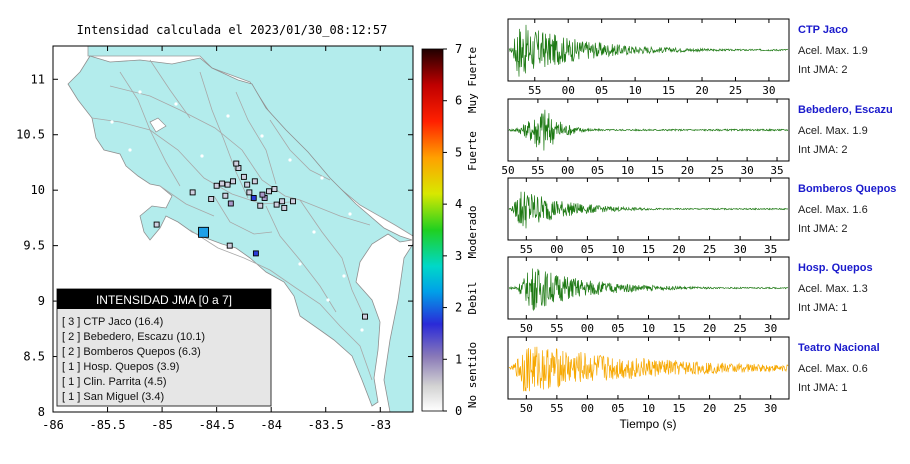 The image size is (910, 464). Describe the element at coordinates (432, 230) in the screenshot. I see `colorbar-gradient` at that location.